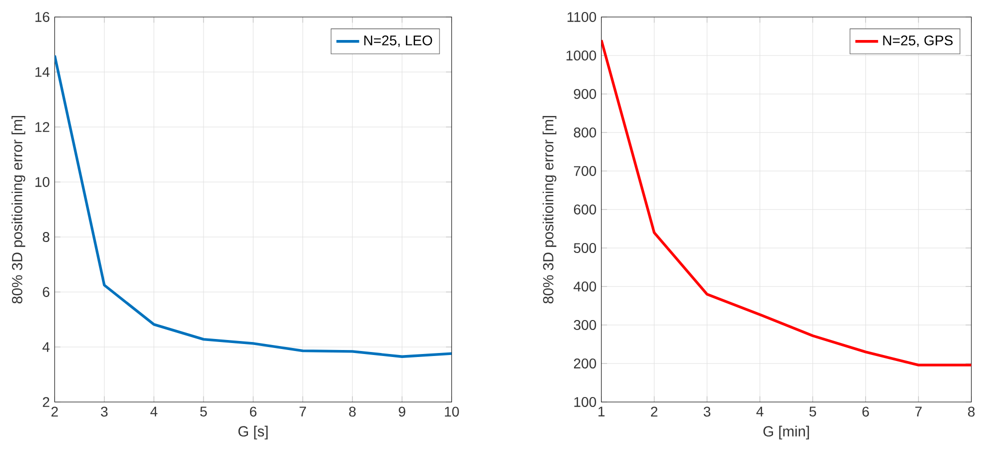  What do you see at coordinates (918, 41) in the screenshot?
I see `legend-label: N=25, GPS` at bounding box center [918, 41].